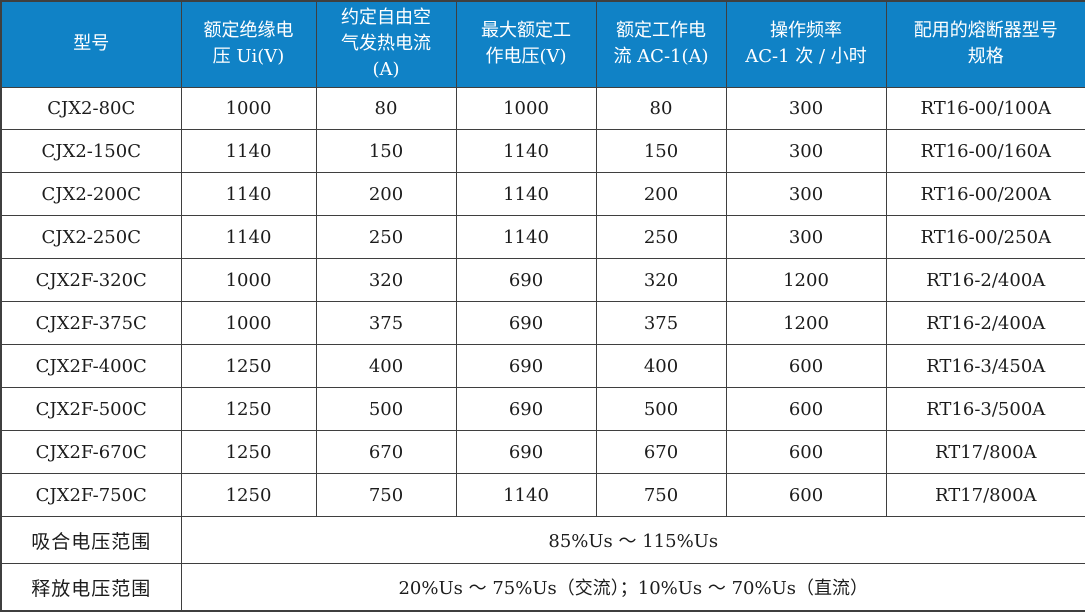  What do you see at coordinates (386, 44) in the screenshot?
I see `column-header: 约定自由空 气发热电流 (A)` at bounding box center [386, 44].